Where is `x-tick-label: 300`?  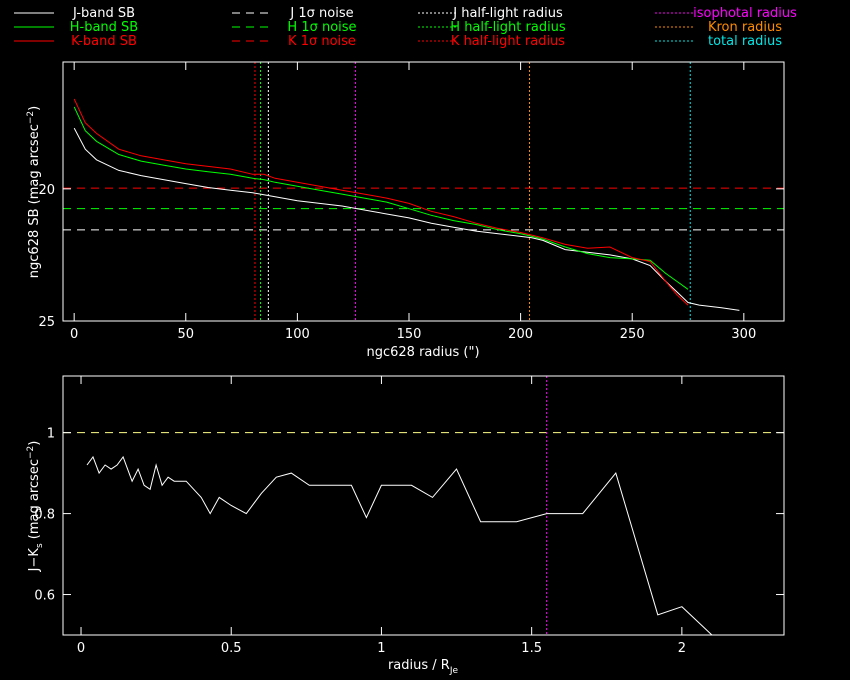 x-tick-label: 300 is located at coordinates (743, 334).